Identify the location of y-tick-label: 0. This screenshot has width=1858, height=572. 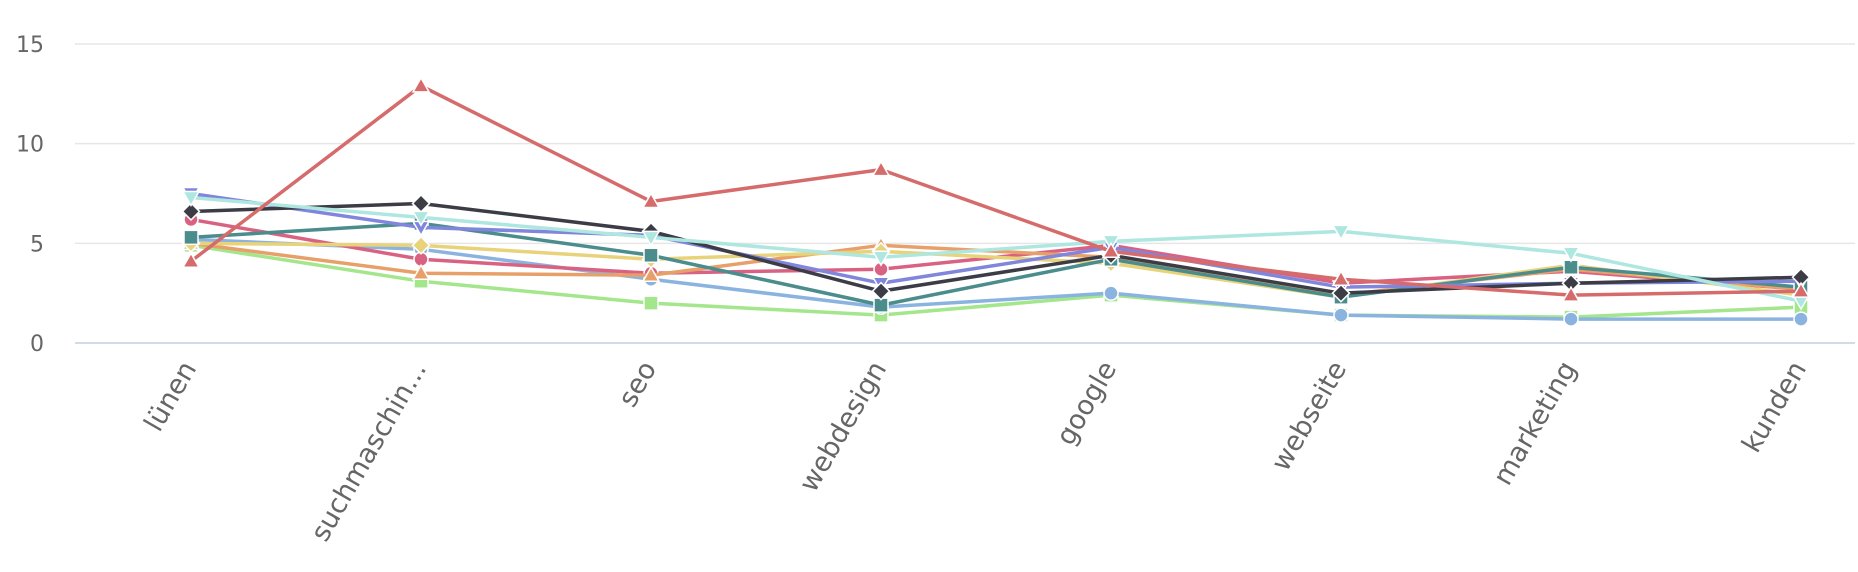
(37, 344).